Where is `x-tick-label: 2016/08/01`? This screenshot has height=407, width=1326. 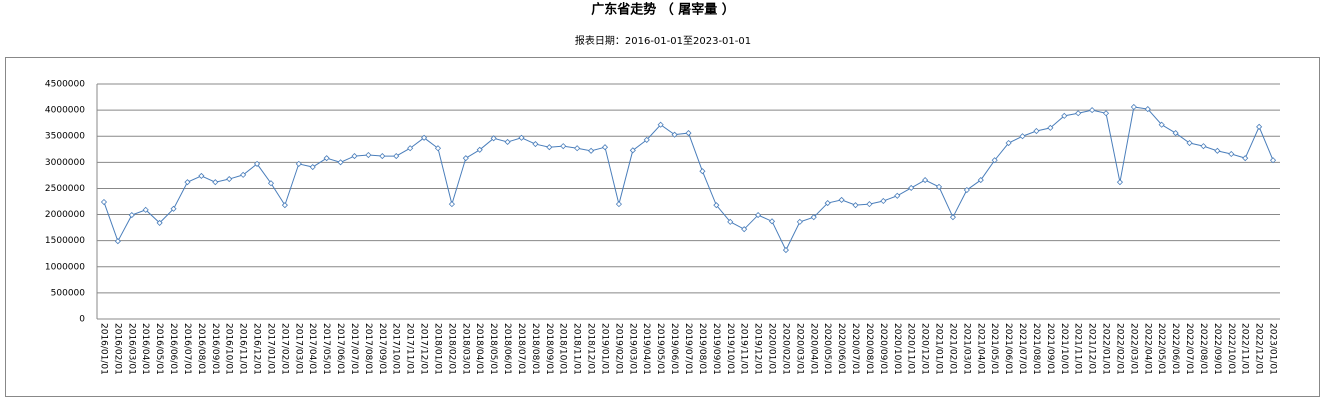 x-tick-label: 2016/08/01 is located at coordinates (201, 349).